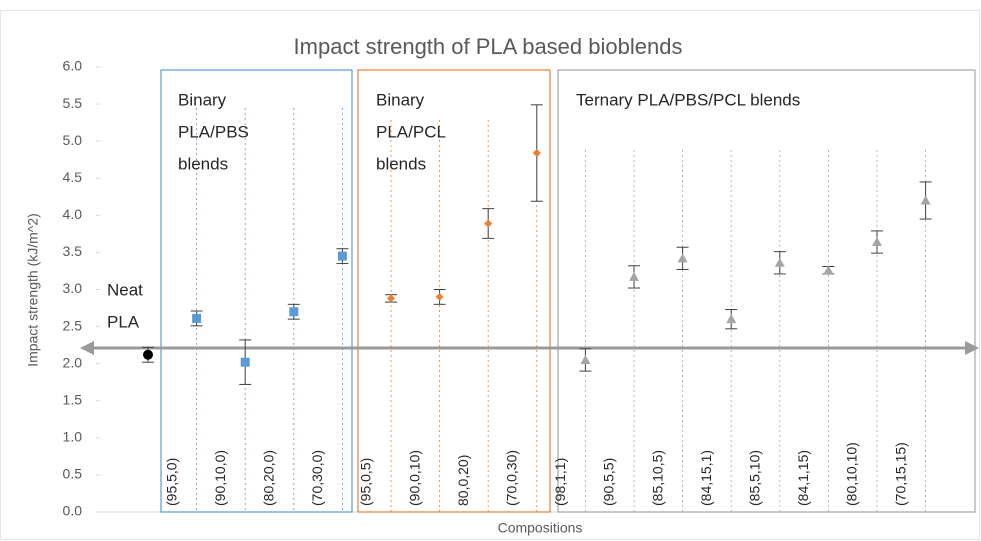  What do you see at coordinates (414, 478) in the screenshot?
I see `x-tick-label: (90,0,10)` at bounding box center [414, 478].